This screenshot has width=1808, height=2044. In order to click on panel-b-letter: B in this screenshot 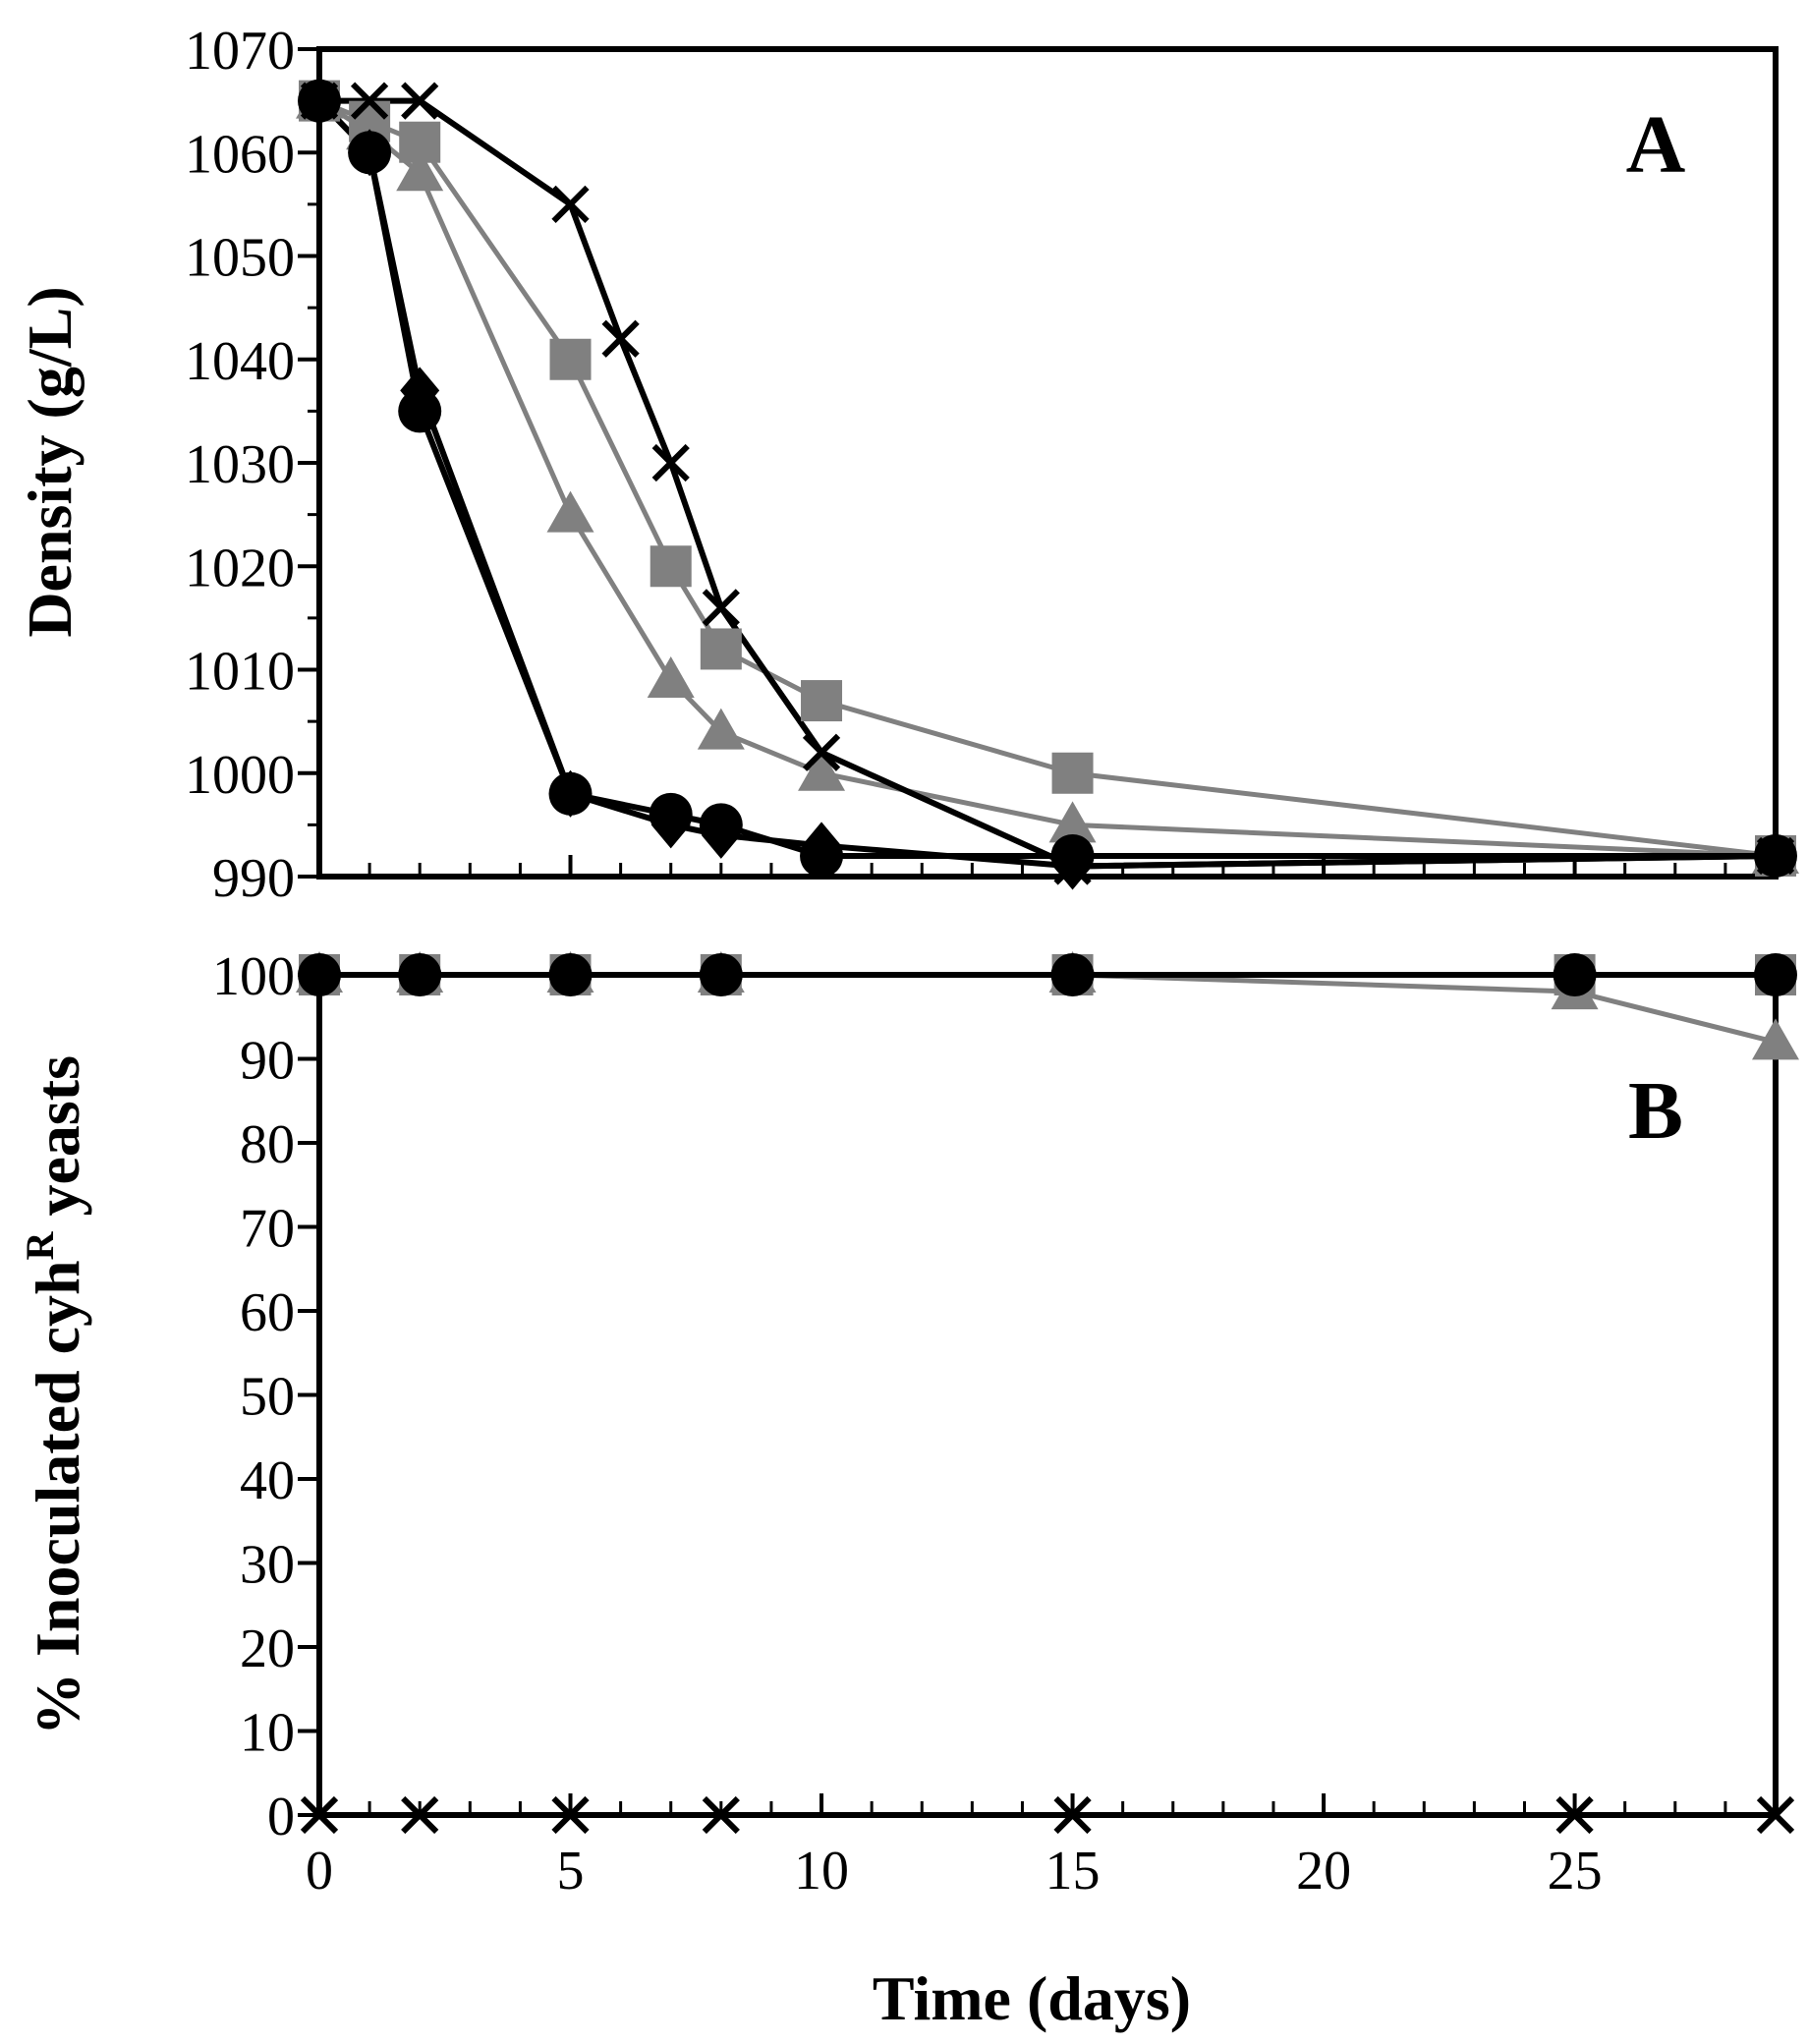, I will do `click(1655, 1111)`.